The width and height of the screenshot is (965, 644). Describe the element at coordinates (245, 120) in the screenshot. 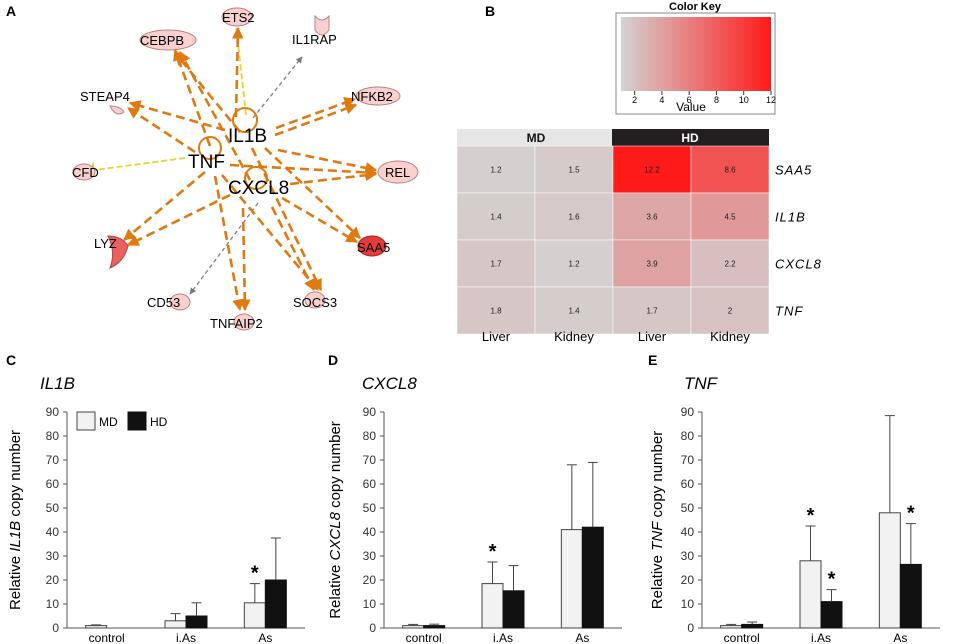

I see `self-loop-il1b` at that location.